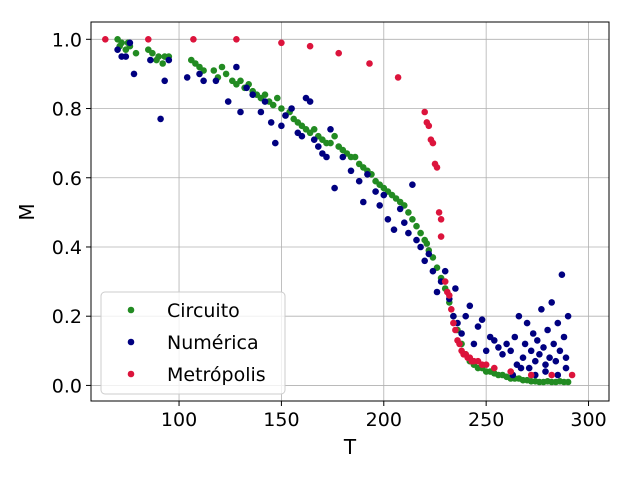  What do you see at coordinates (67, 317) in the screenshot?
I see `y-tick-label: 0.2` at bounding box center [67, 317].